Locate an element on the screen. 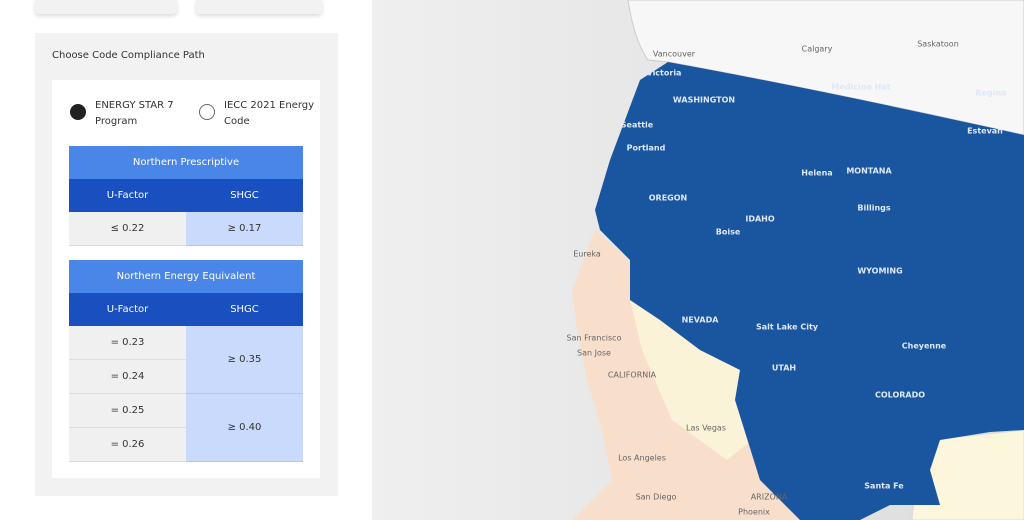 The image size is (1024, 520). map-label: ARIZONA is located at coordinates (769, 497).